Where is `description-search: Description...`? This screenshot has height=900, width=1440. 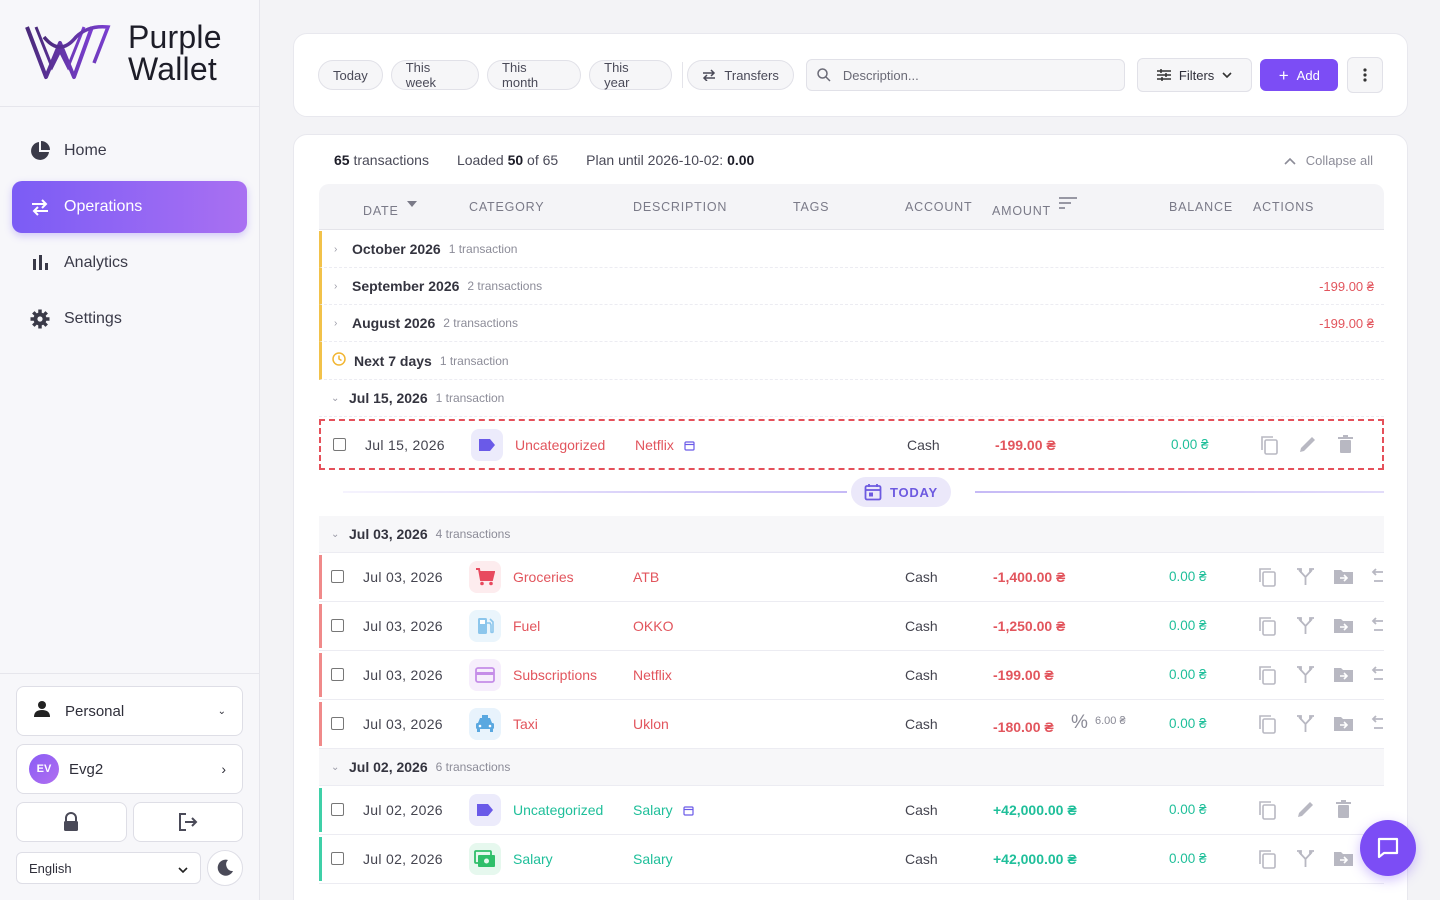
description-search: Description... is located at coordinates (965, 75).